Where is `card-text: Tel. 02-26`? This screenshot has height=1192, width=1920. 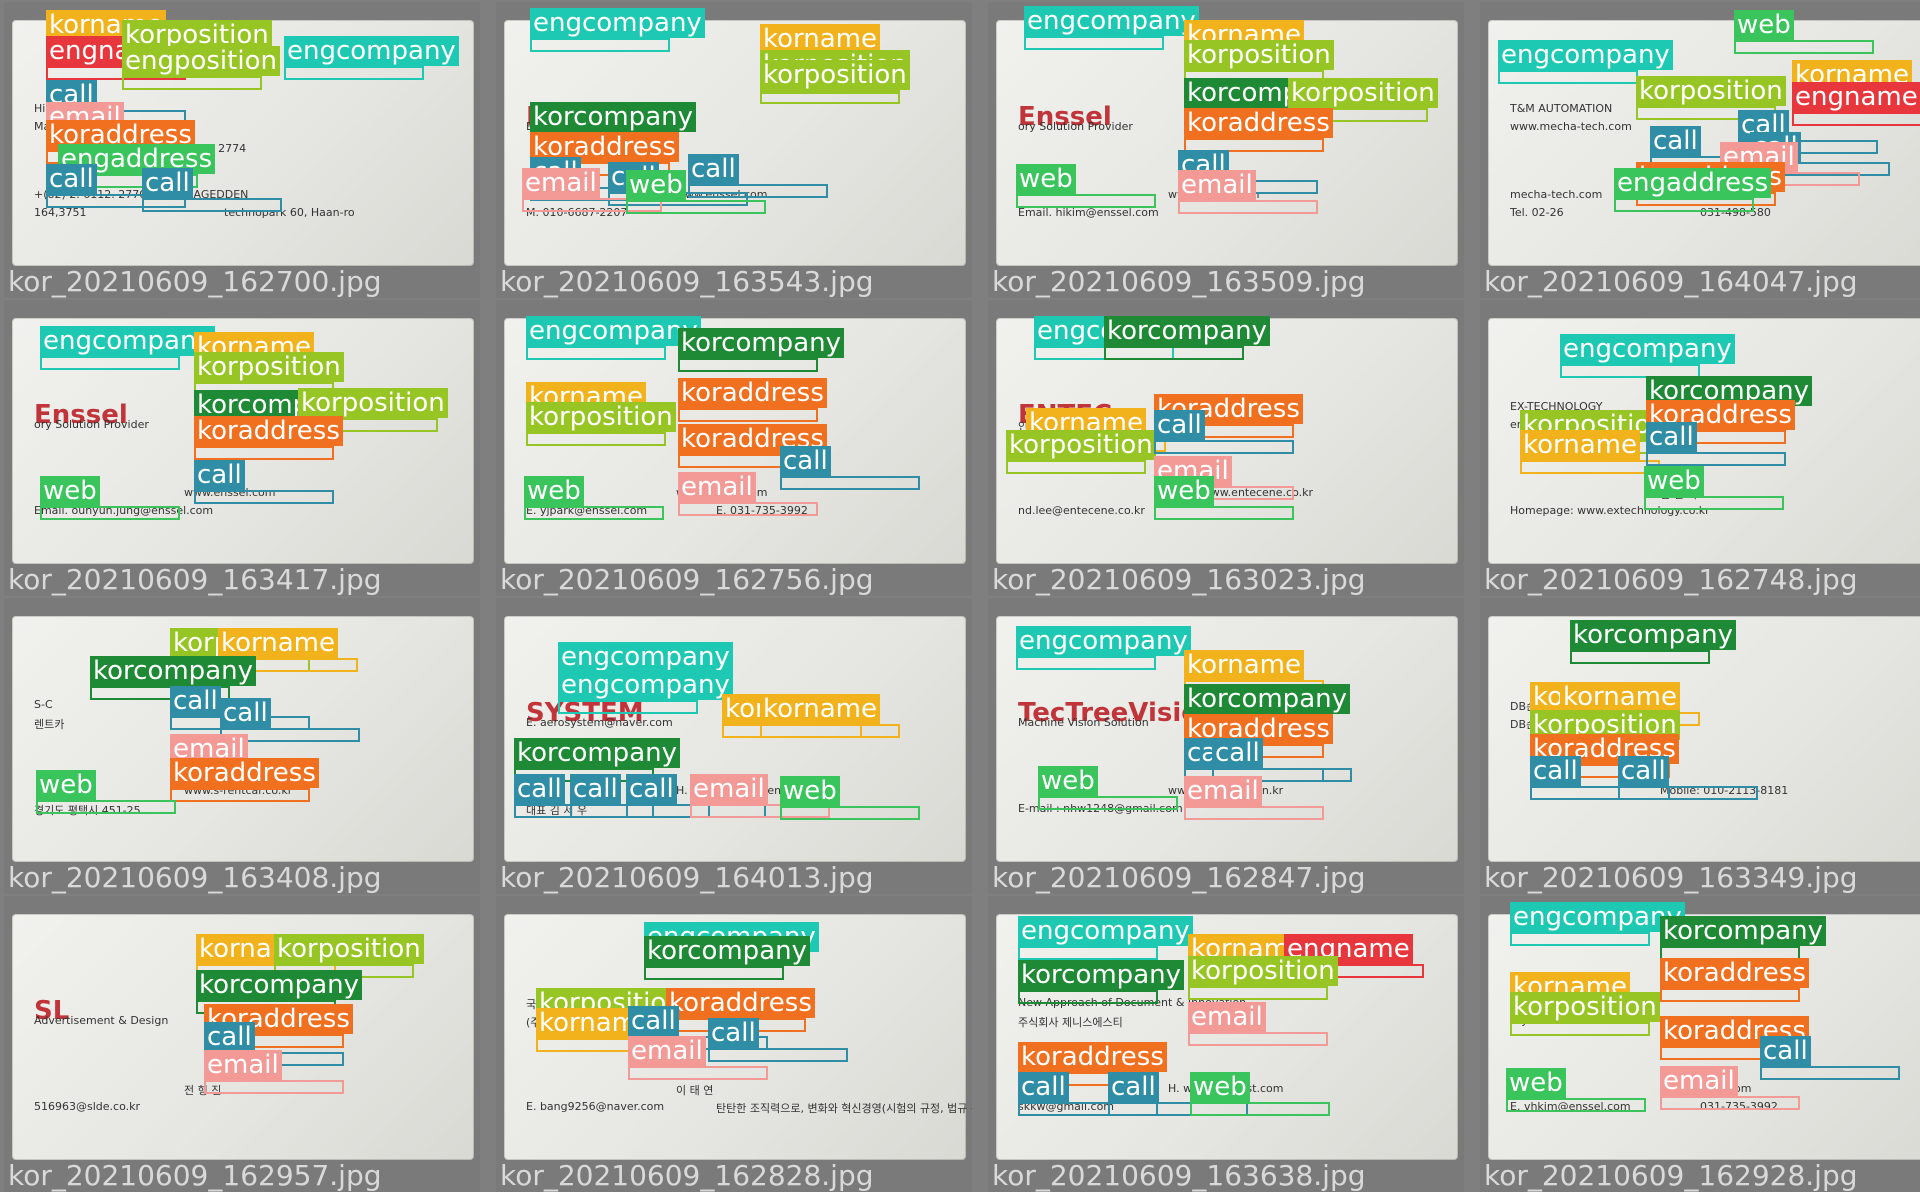
card-text: Tel. 02-26 is located at coordinates (1537, 212).